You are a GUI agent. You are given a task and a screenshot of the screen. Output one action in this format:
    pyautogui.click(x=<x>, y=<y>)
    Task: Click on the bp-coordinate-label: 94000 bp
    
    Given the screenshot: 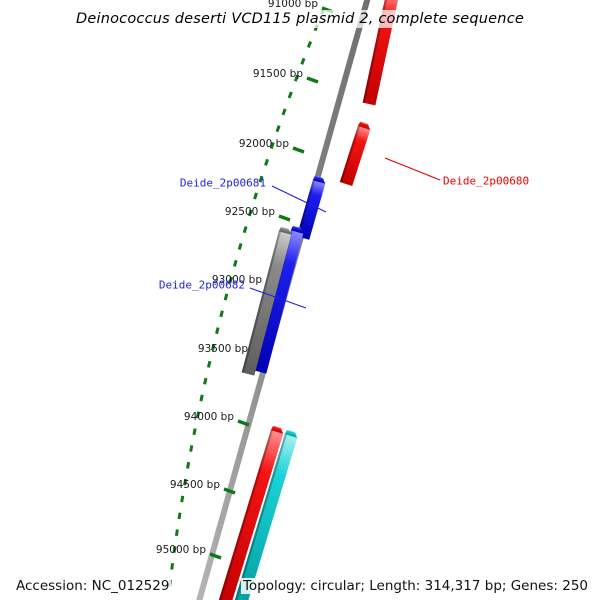 What is the action you would take?
    pyautogui.click(x=208, y=417)
    